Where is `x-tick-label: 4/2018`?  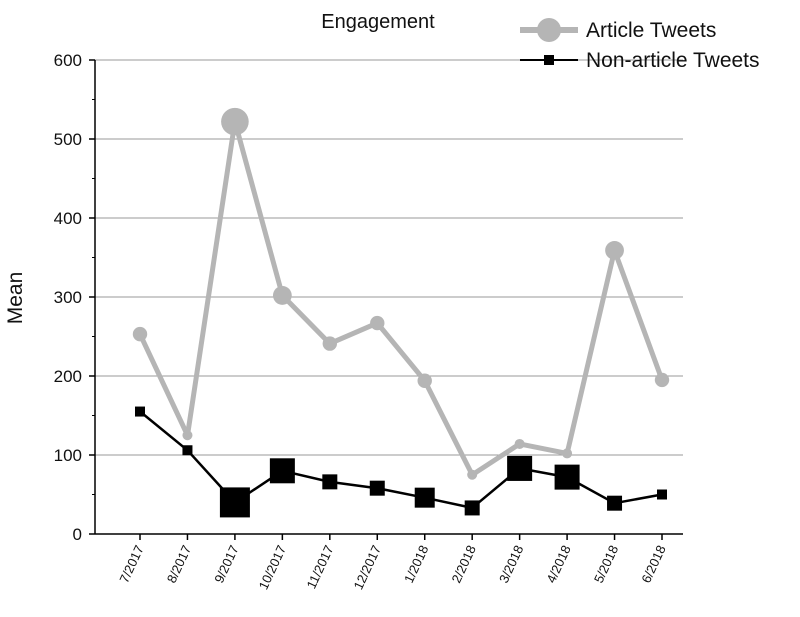
x-tick-label: 4/2018 is located at coordinates (558, 564).